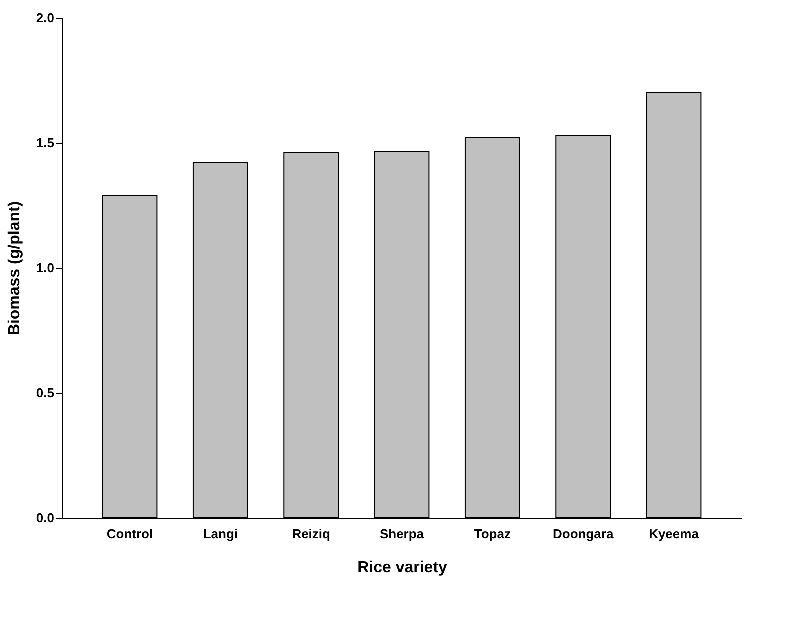 The image size is (810, 626). What do you see at coordinates (674, 534) in the screenshot?
I see `x-tick-label: Kyeema` at bounding box center [674, 534].